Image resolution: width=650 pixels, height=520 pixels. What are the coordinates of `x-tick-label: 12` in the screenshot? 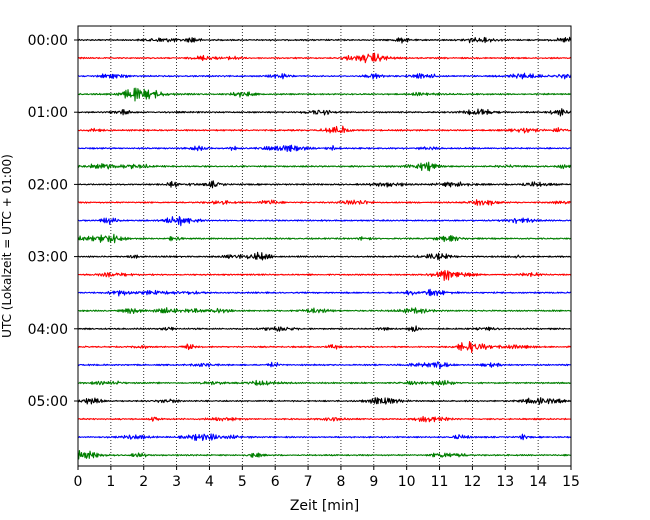 It's located at (472, 482).